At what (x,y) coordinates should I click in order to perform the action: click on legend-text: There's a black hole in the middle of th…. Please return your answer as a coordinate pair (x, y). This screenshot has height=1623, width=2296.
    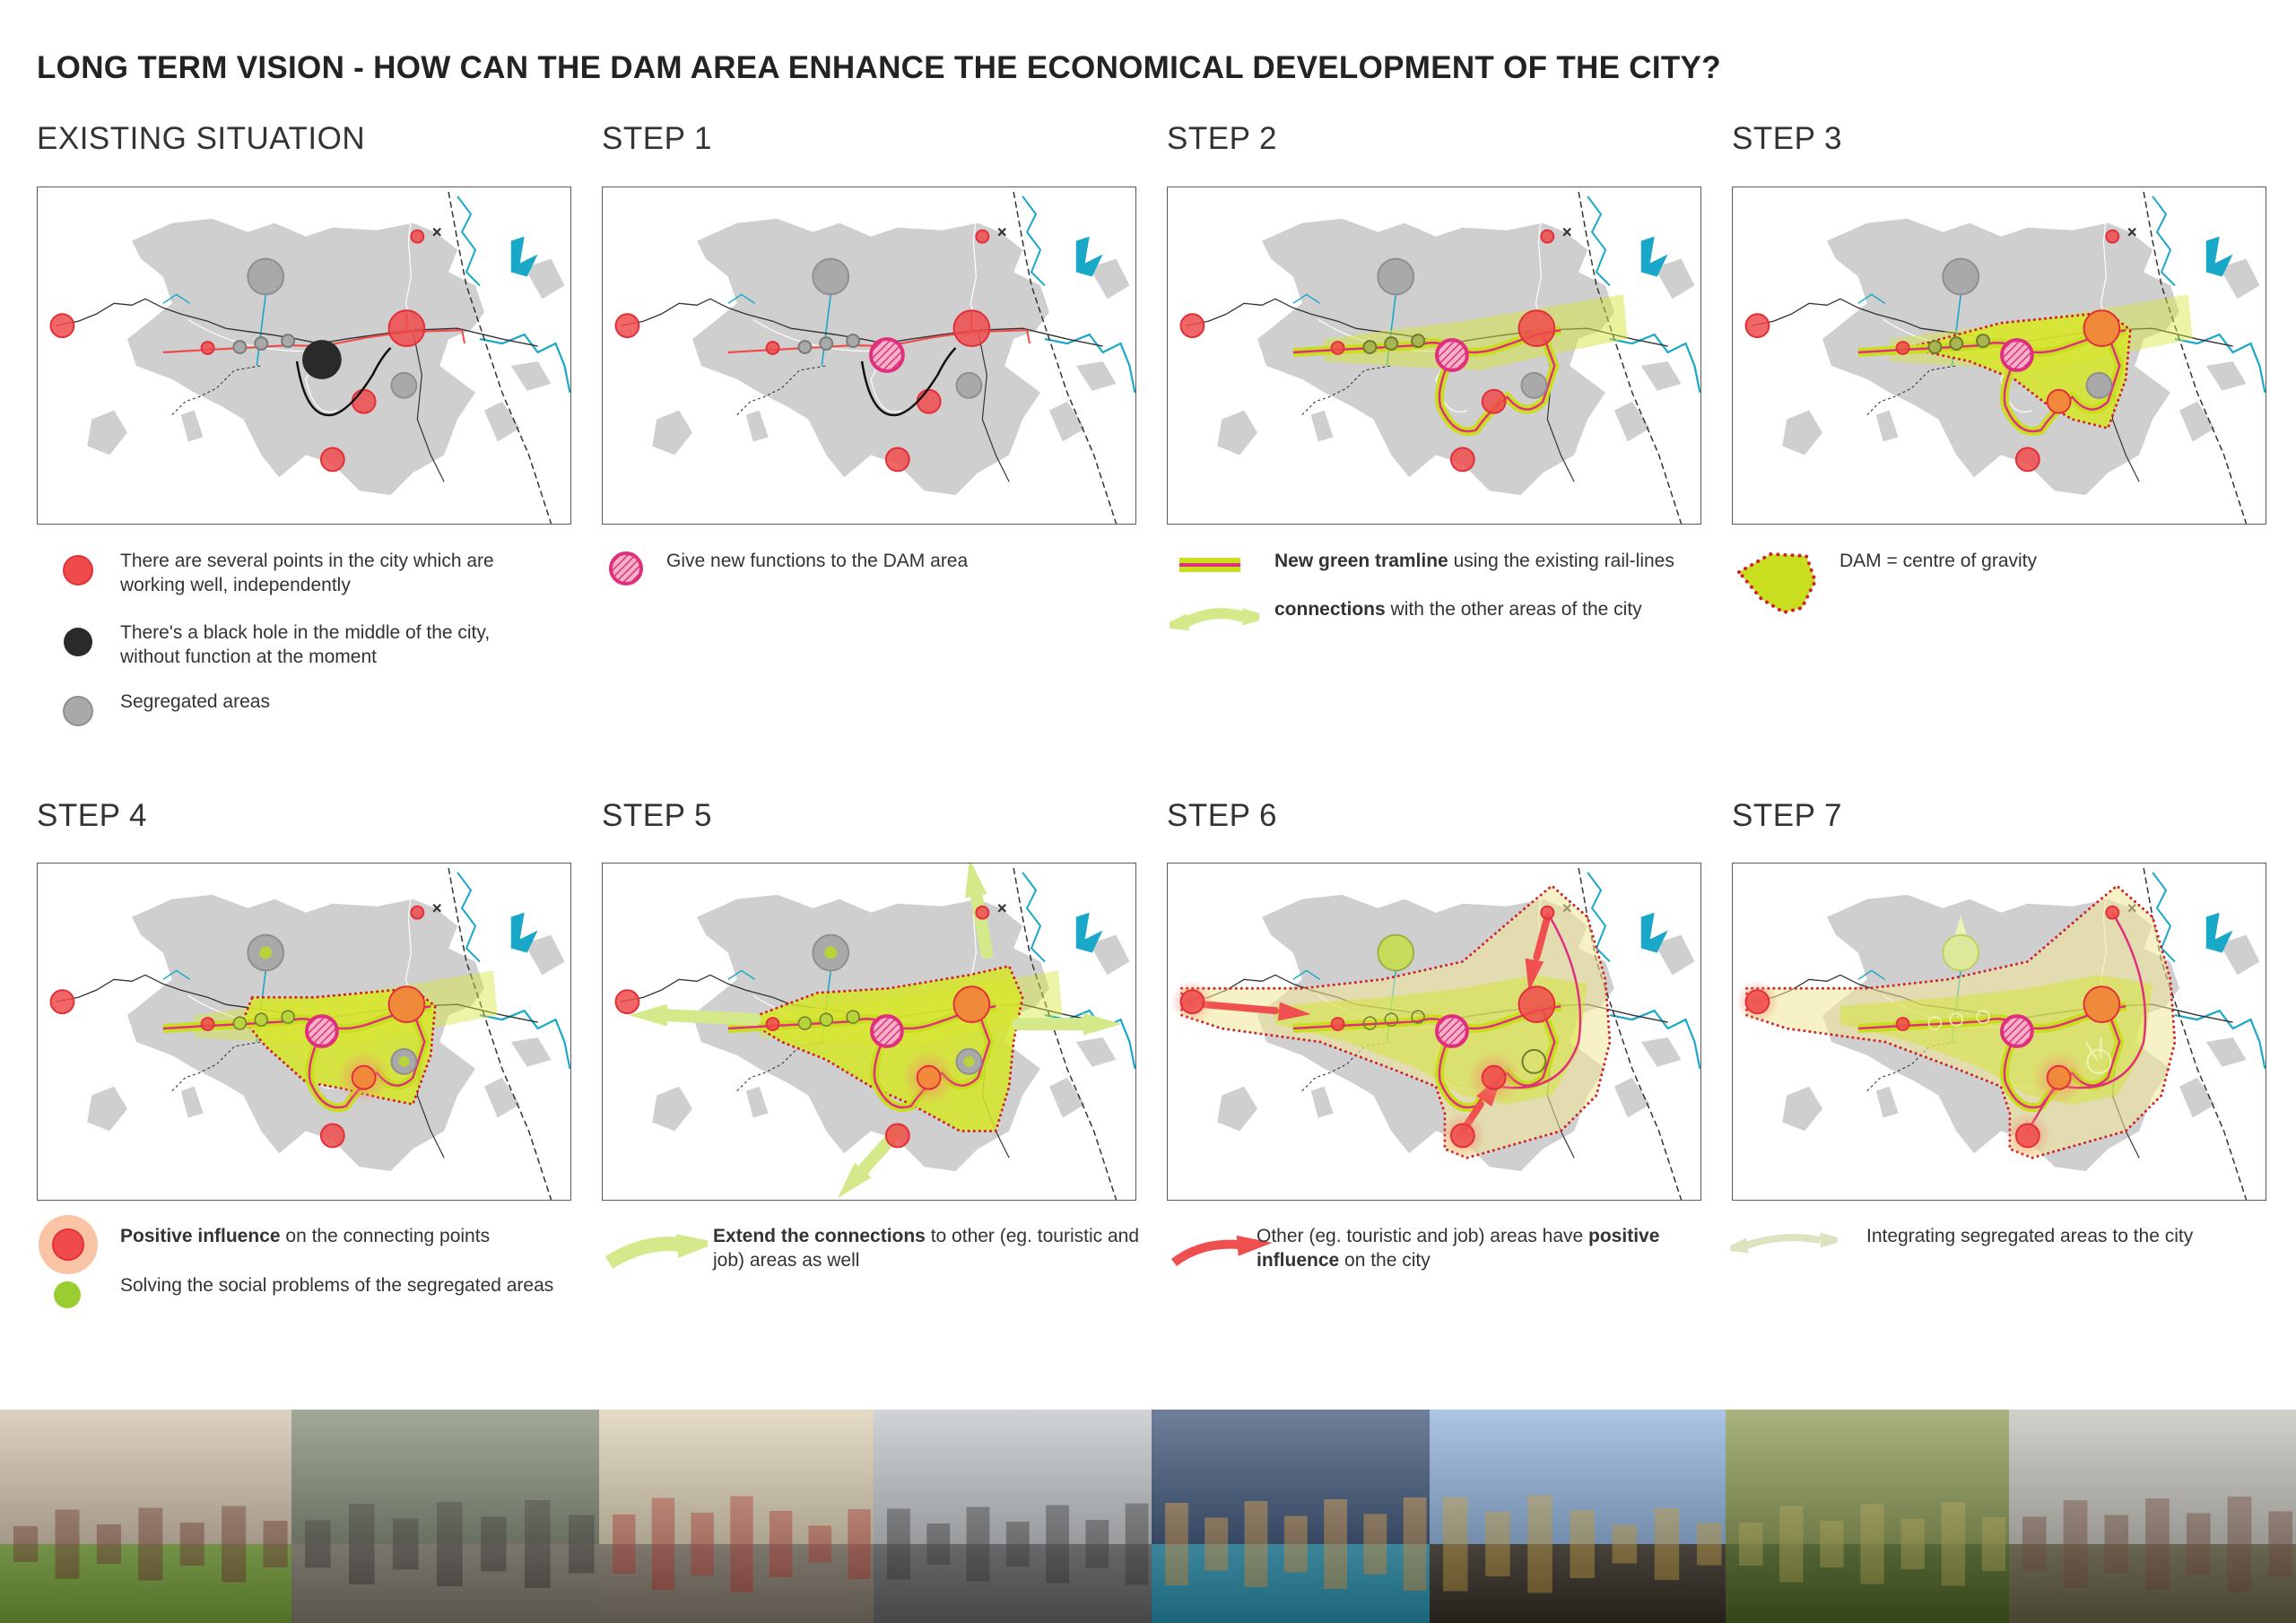
    Looking at the image, I should click on (335, 645).